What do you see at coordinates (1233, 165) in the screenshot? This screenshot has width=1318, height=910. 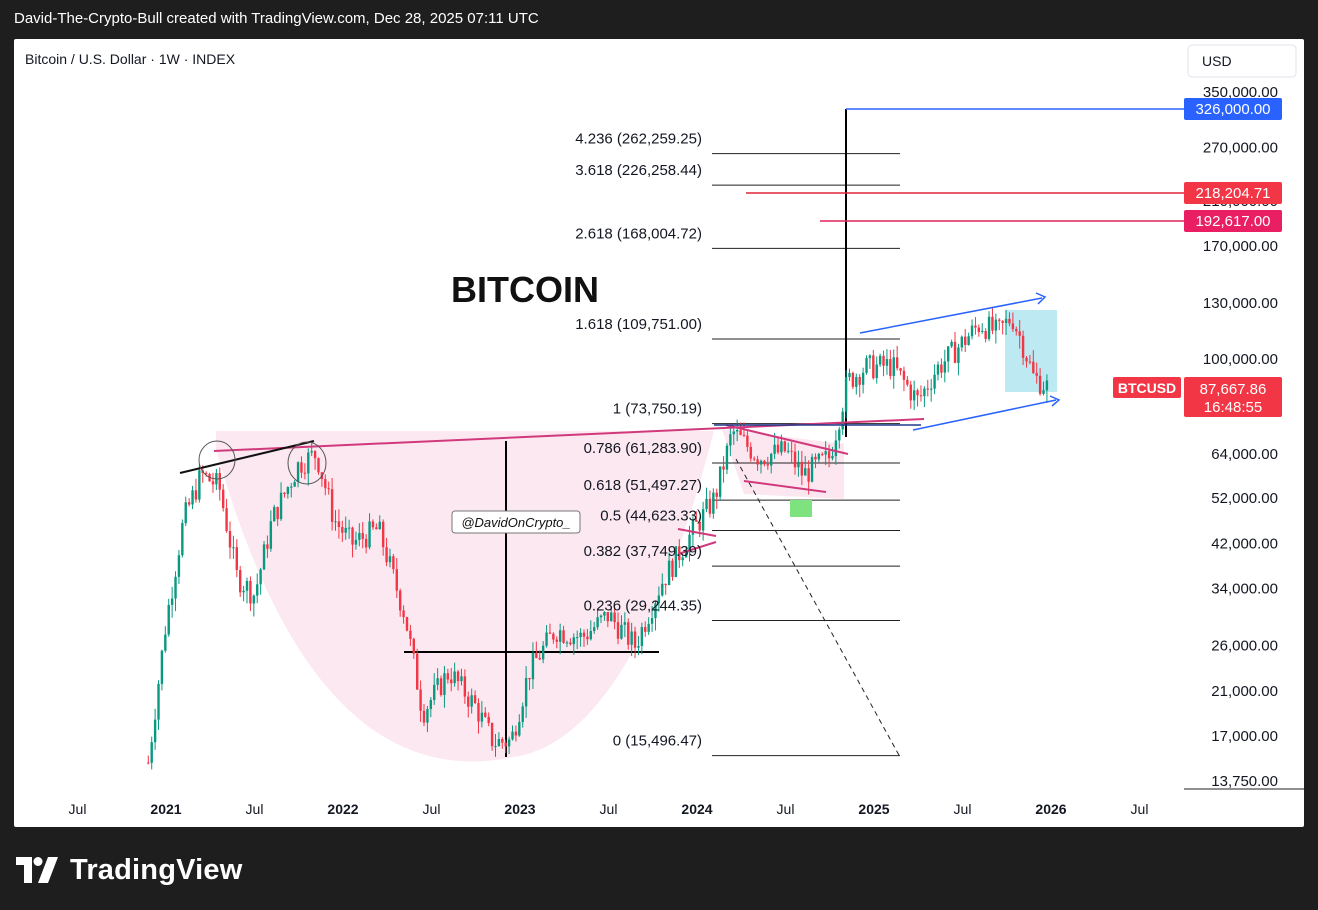 I see `price-tags: 326,000.00 218,204.71 192,617.00` at bounding box center [1233, 165].